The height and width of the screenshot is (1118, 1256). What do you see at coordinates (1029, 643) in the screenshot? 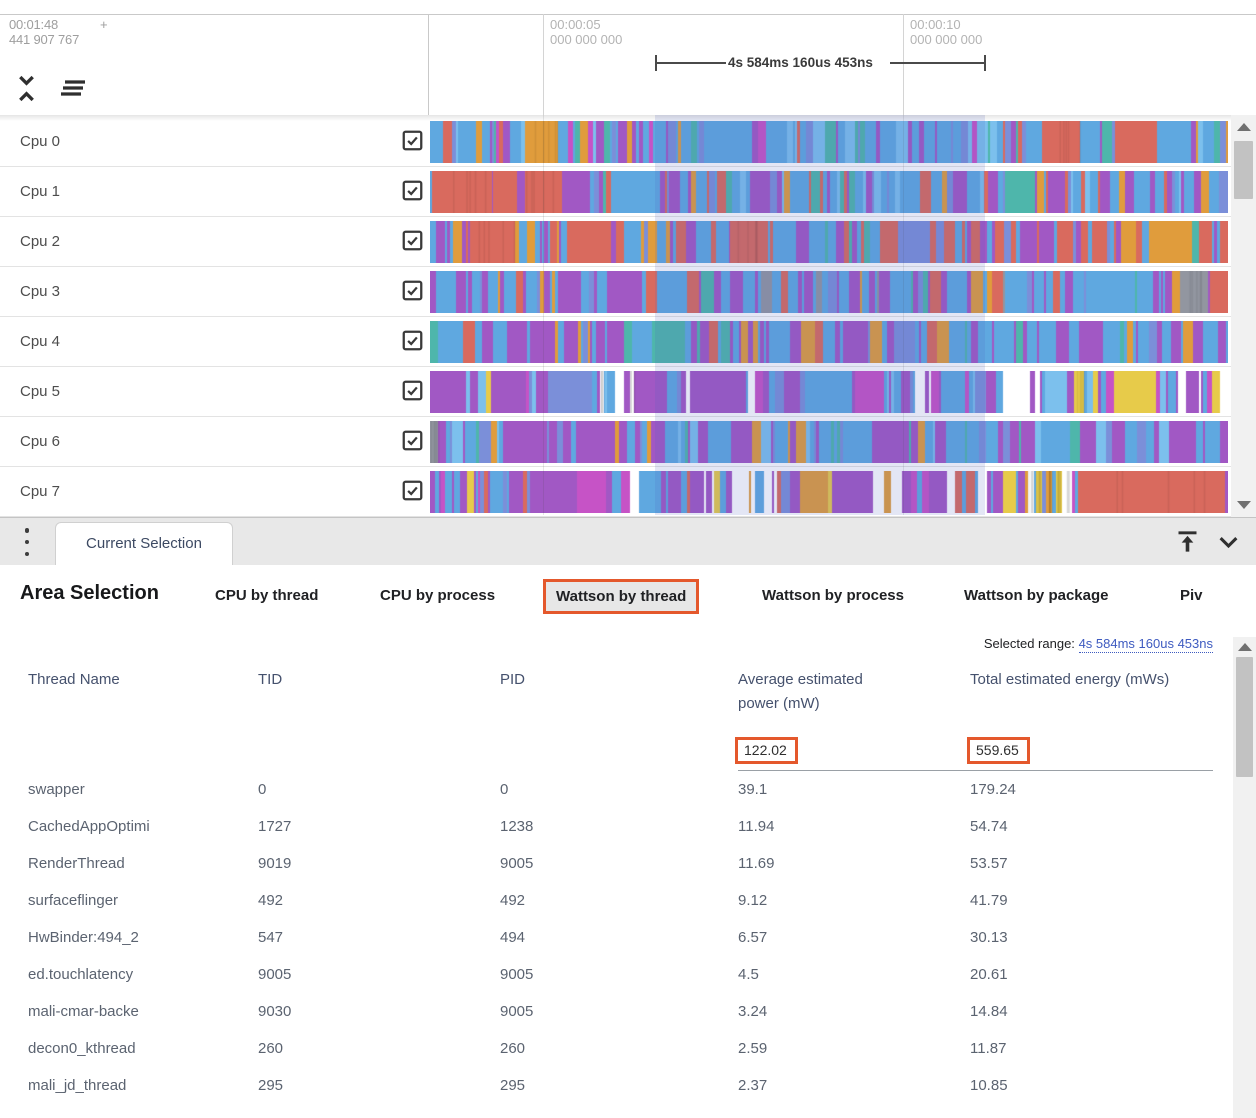
I see `selected-range-label: Selected range:` at bounding box center [1029, 643].